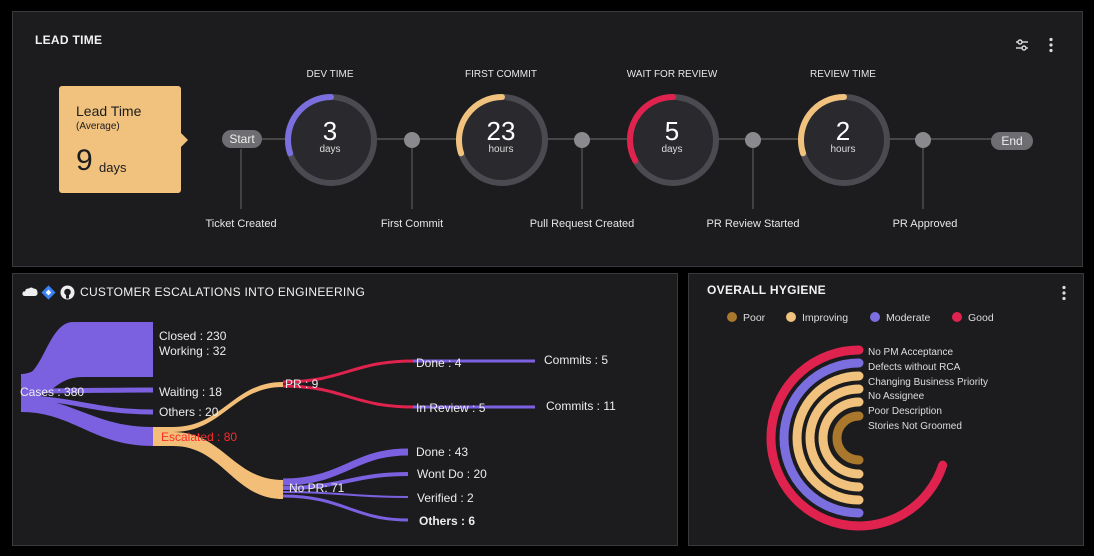  What do you see at coordinates (753, 140) in the screenshot?
I see `timeline-node-pr-review` at bounding box center [753, 140].